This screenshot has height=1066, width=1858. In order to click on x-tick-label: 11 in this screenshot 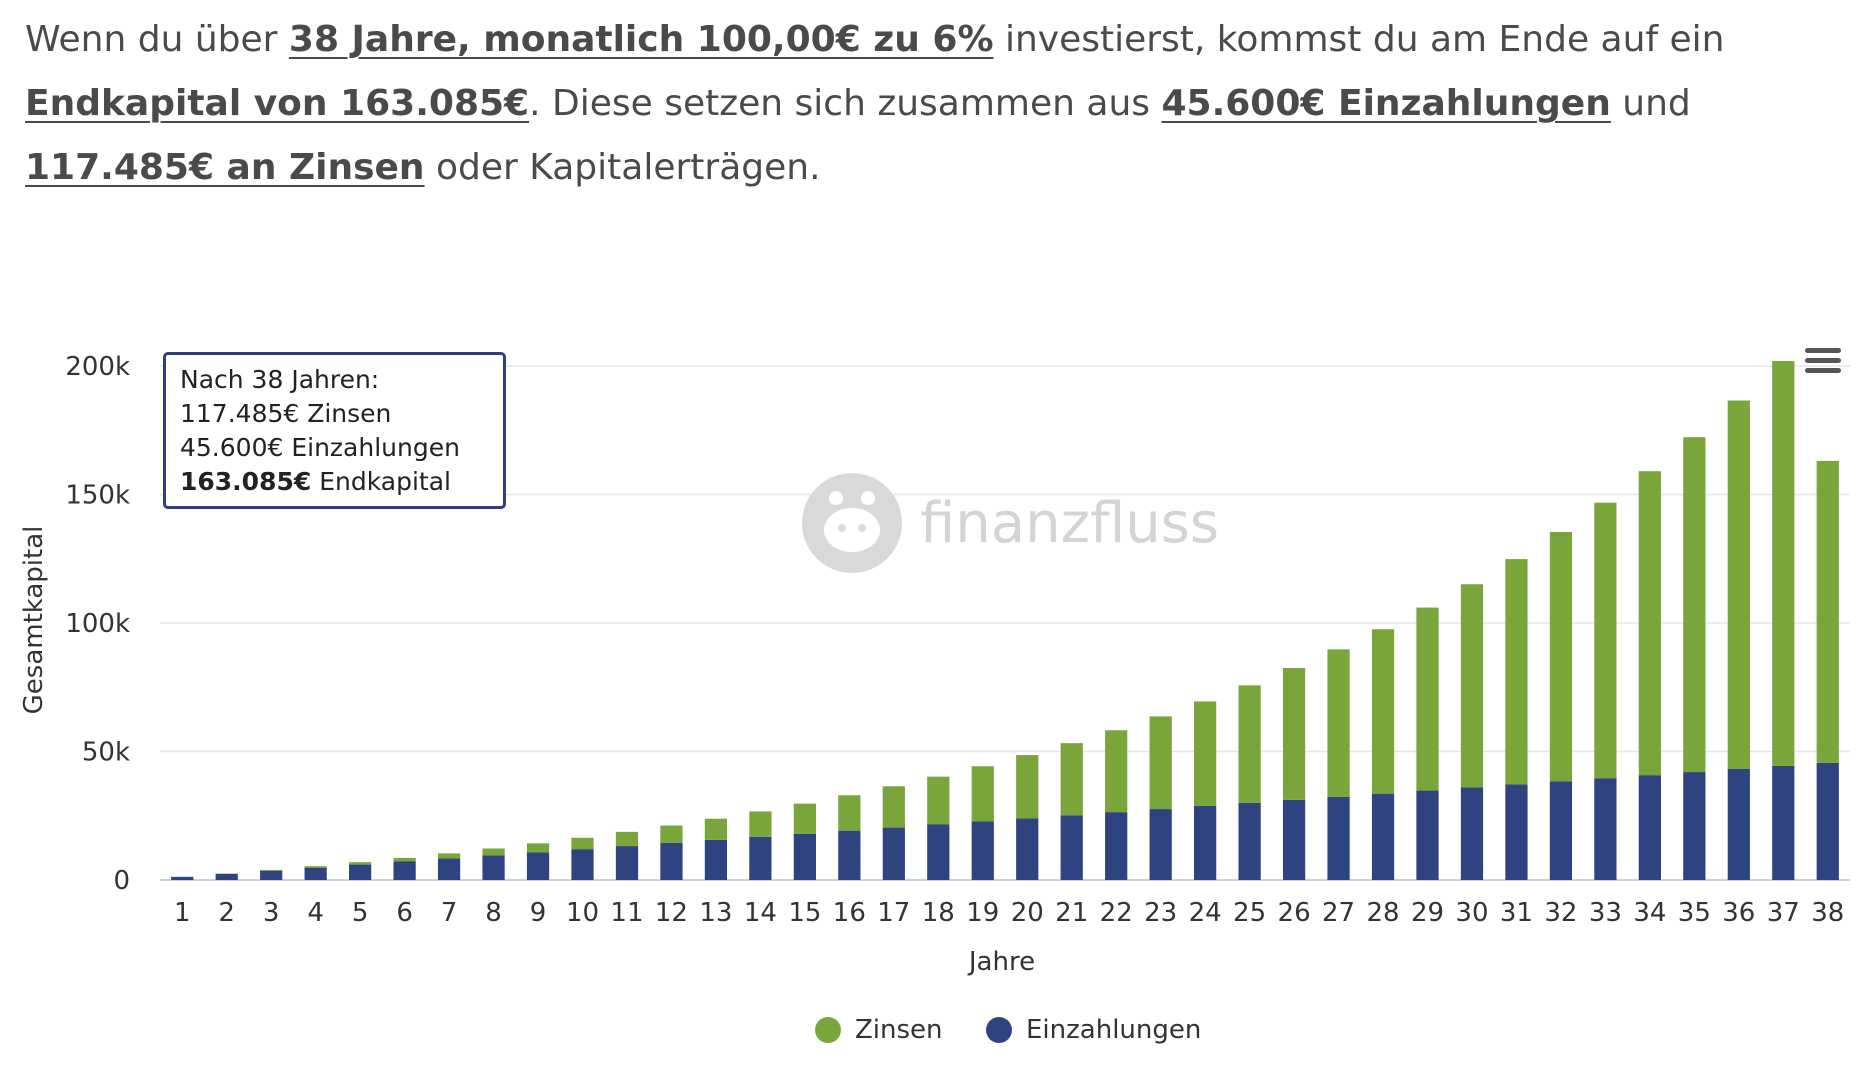, I will do `click(626, 913)`.